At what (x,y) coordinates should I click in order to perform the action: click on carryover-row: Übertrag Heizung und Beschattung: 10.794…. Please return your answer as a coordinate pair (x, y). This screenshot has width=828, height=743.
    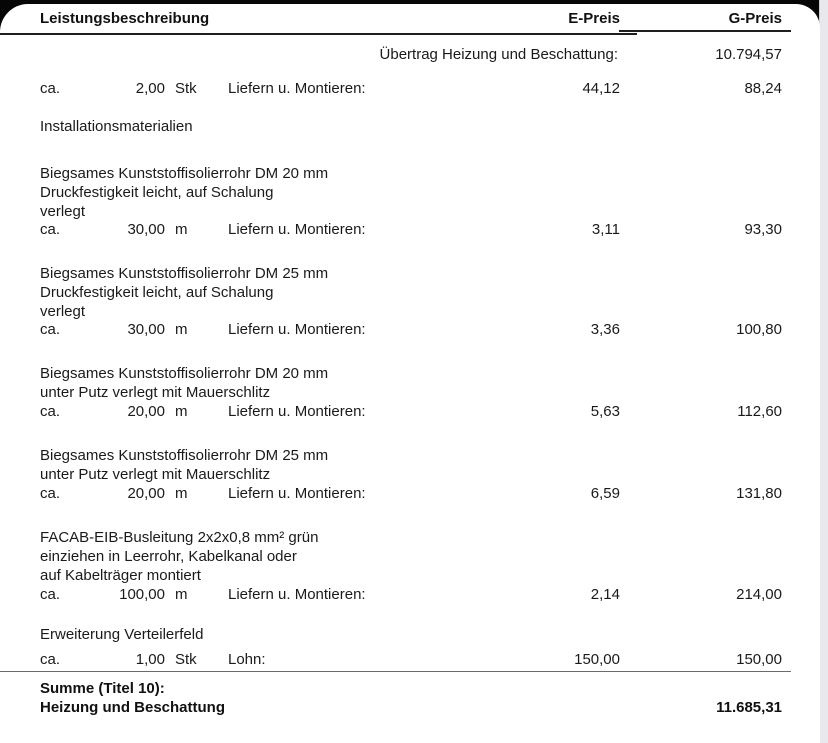
    Looking at the image, I should click on (411, 55).